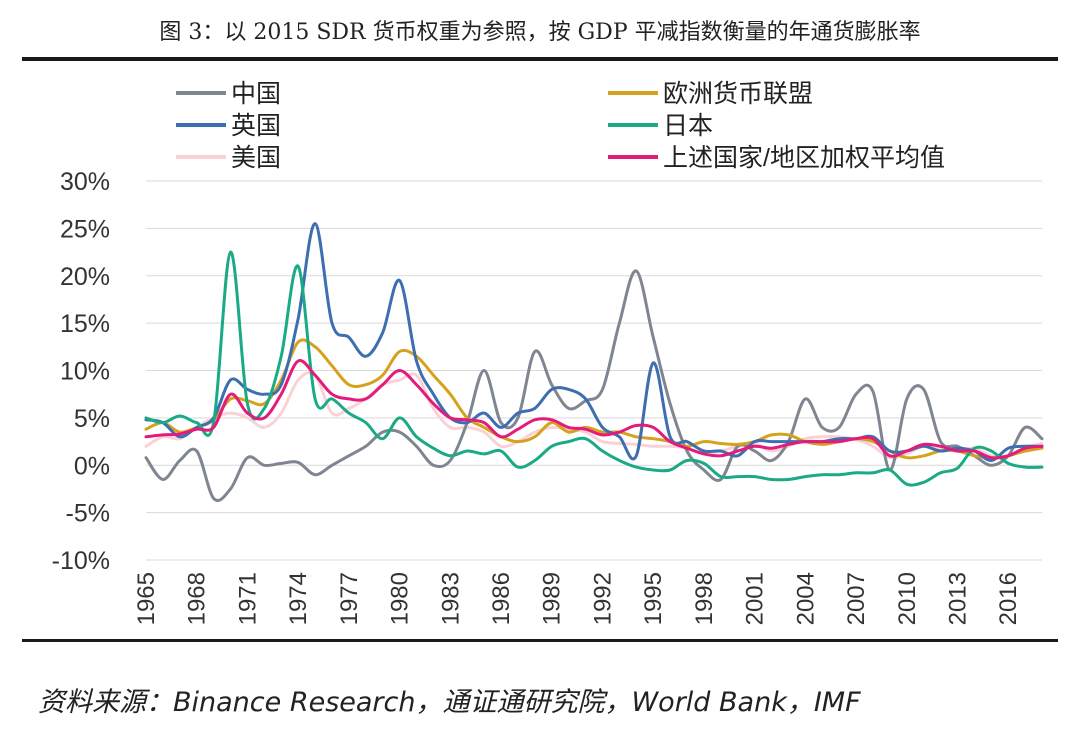  Describe the element at coordinates (247, 598) in the screenshot. I see `x-tick-label: 1971` at that location.